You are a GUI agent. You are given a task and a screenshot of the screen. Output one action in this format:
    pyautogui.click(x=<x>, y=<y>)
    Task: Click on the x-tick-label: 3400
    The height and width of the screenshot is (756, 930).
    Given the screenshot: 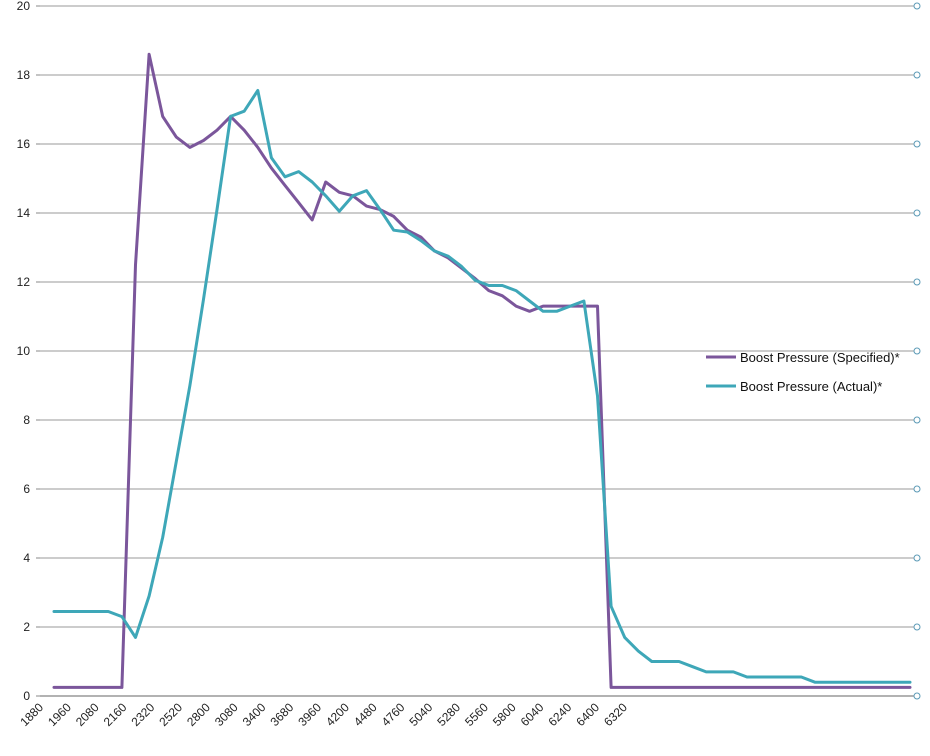 What is the action you would take?
    pyautogui.click(x=254, y=714)
    